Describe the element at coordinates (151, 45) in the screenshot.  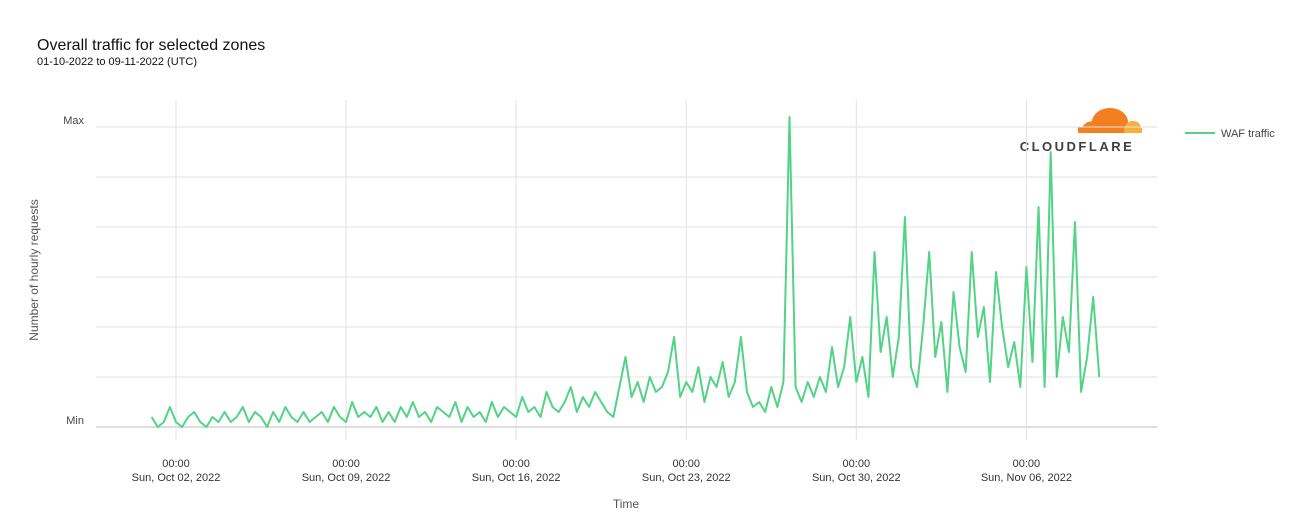
I see `chart-title: Overall traffic for selected zones` at that location.